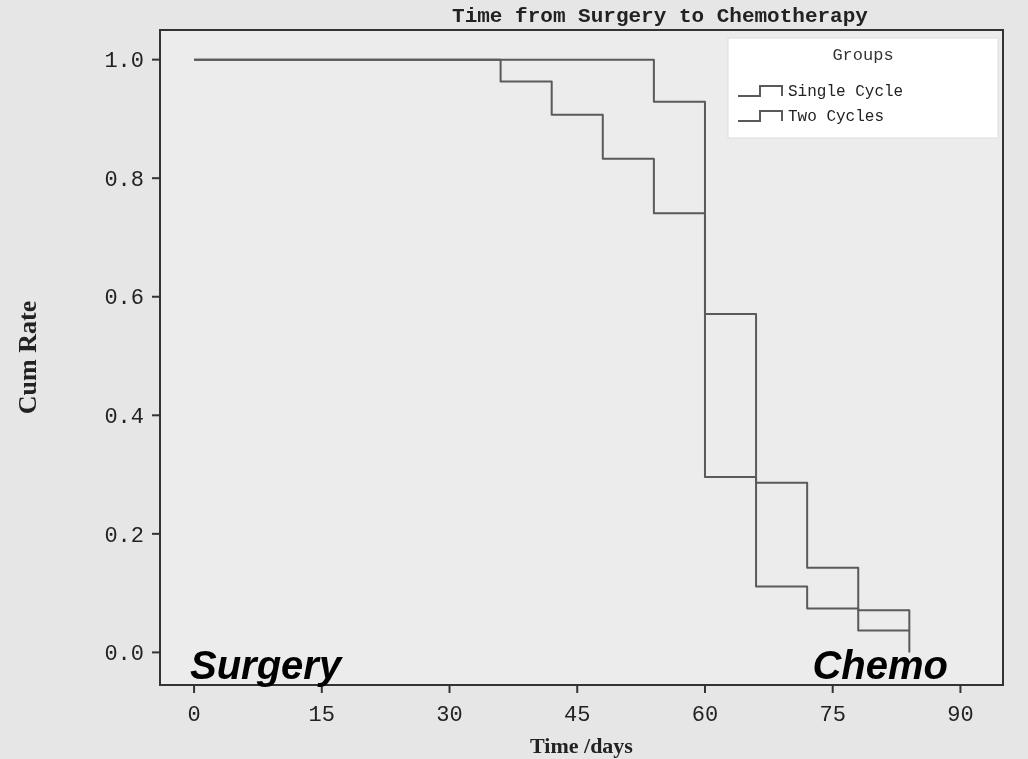 This screenshot has width=1028, height=759. I want to click on x-tick-label: 30, so click(449, 715).